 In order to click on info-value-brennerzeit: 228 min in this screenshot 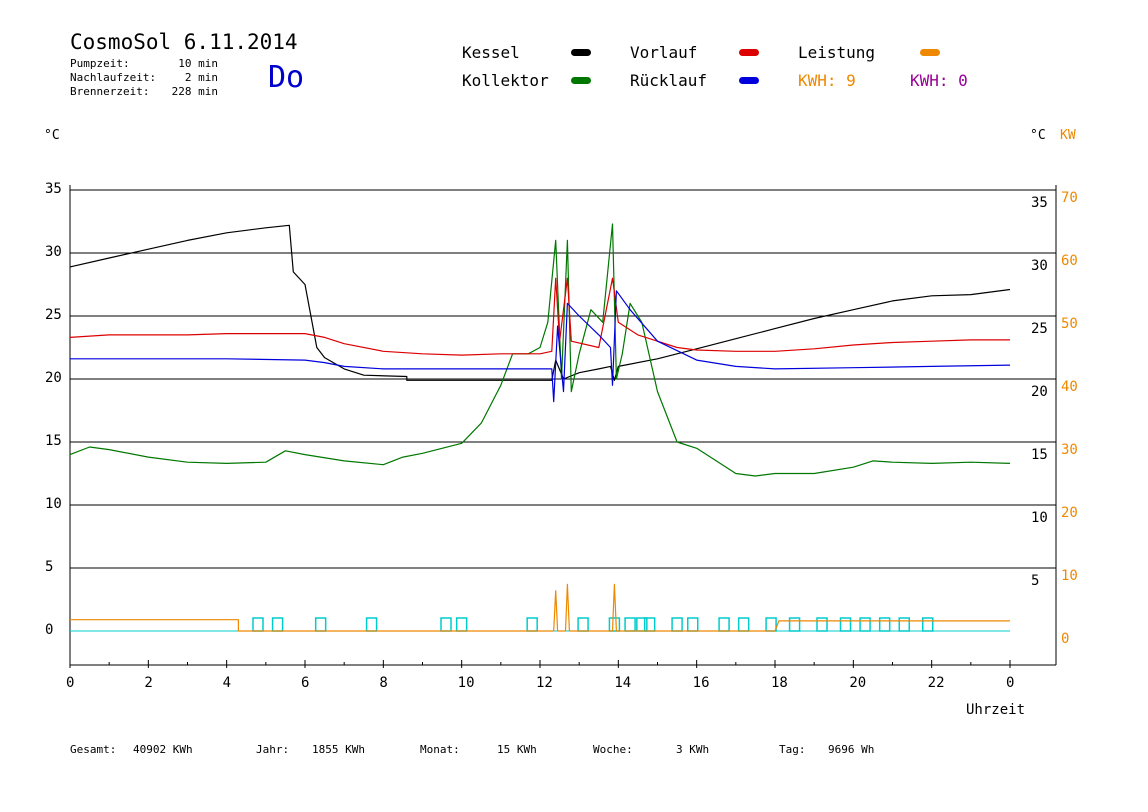, I will do `click(194, 91)`.